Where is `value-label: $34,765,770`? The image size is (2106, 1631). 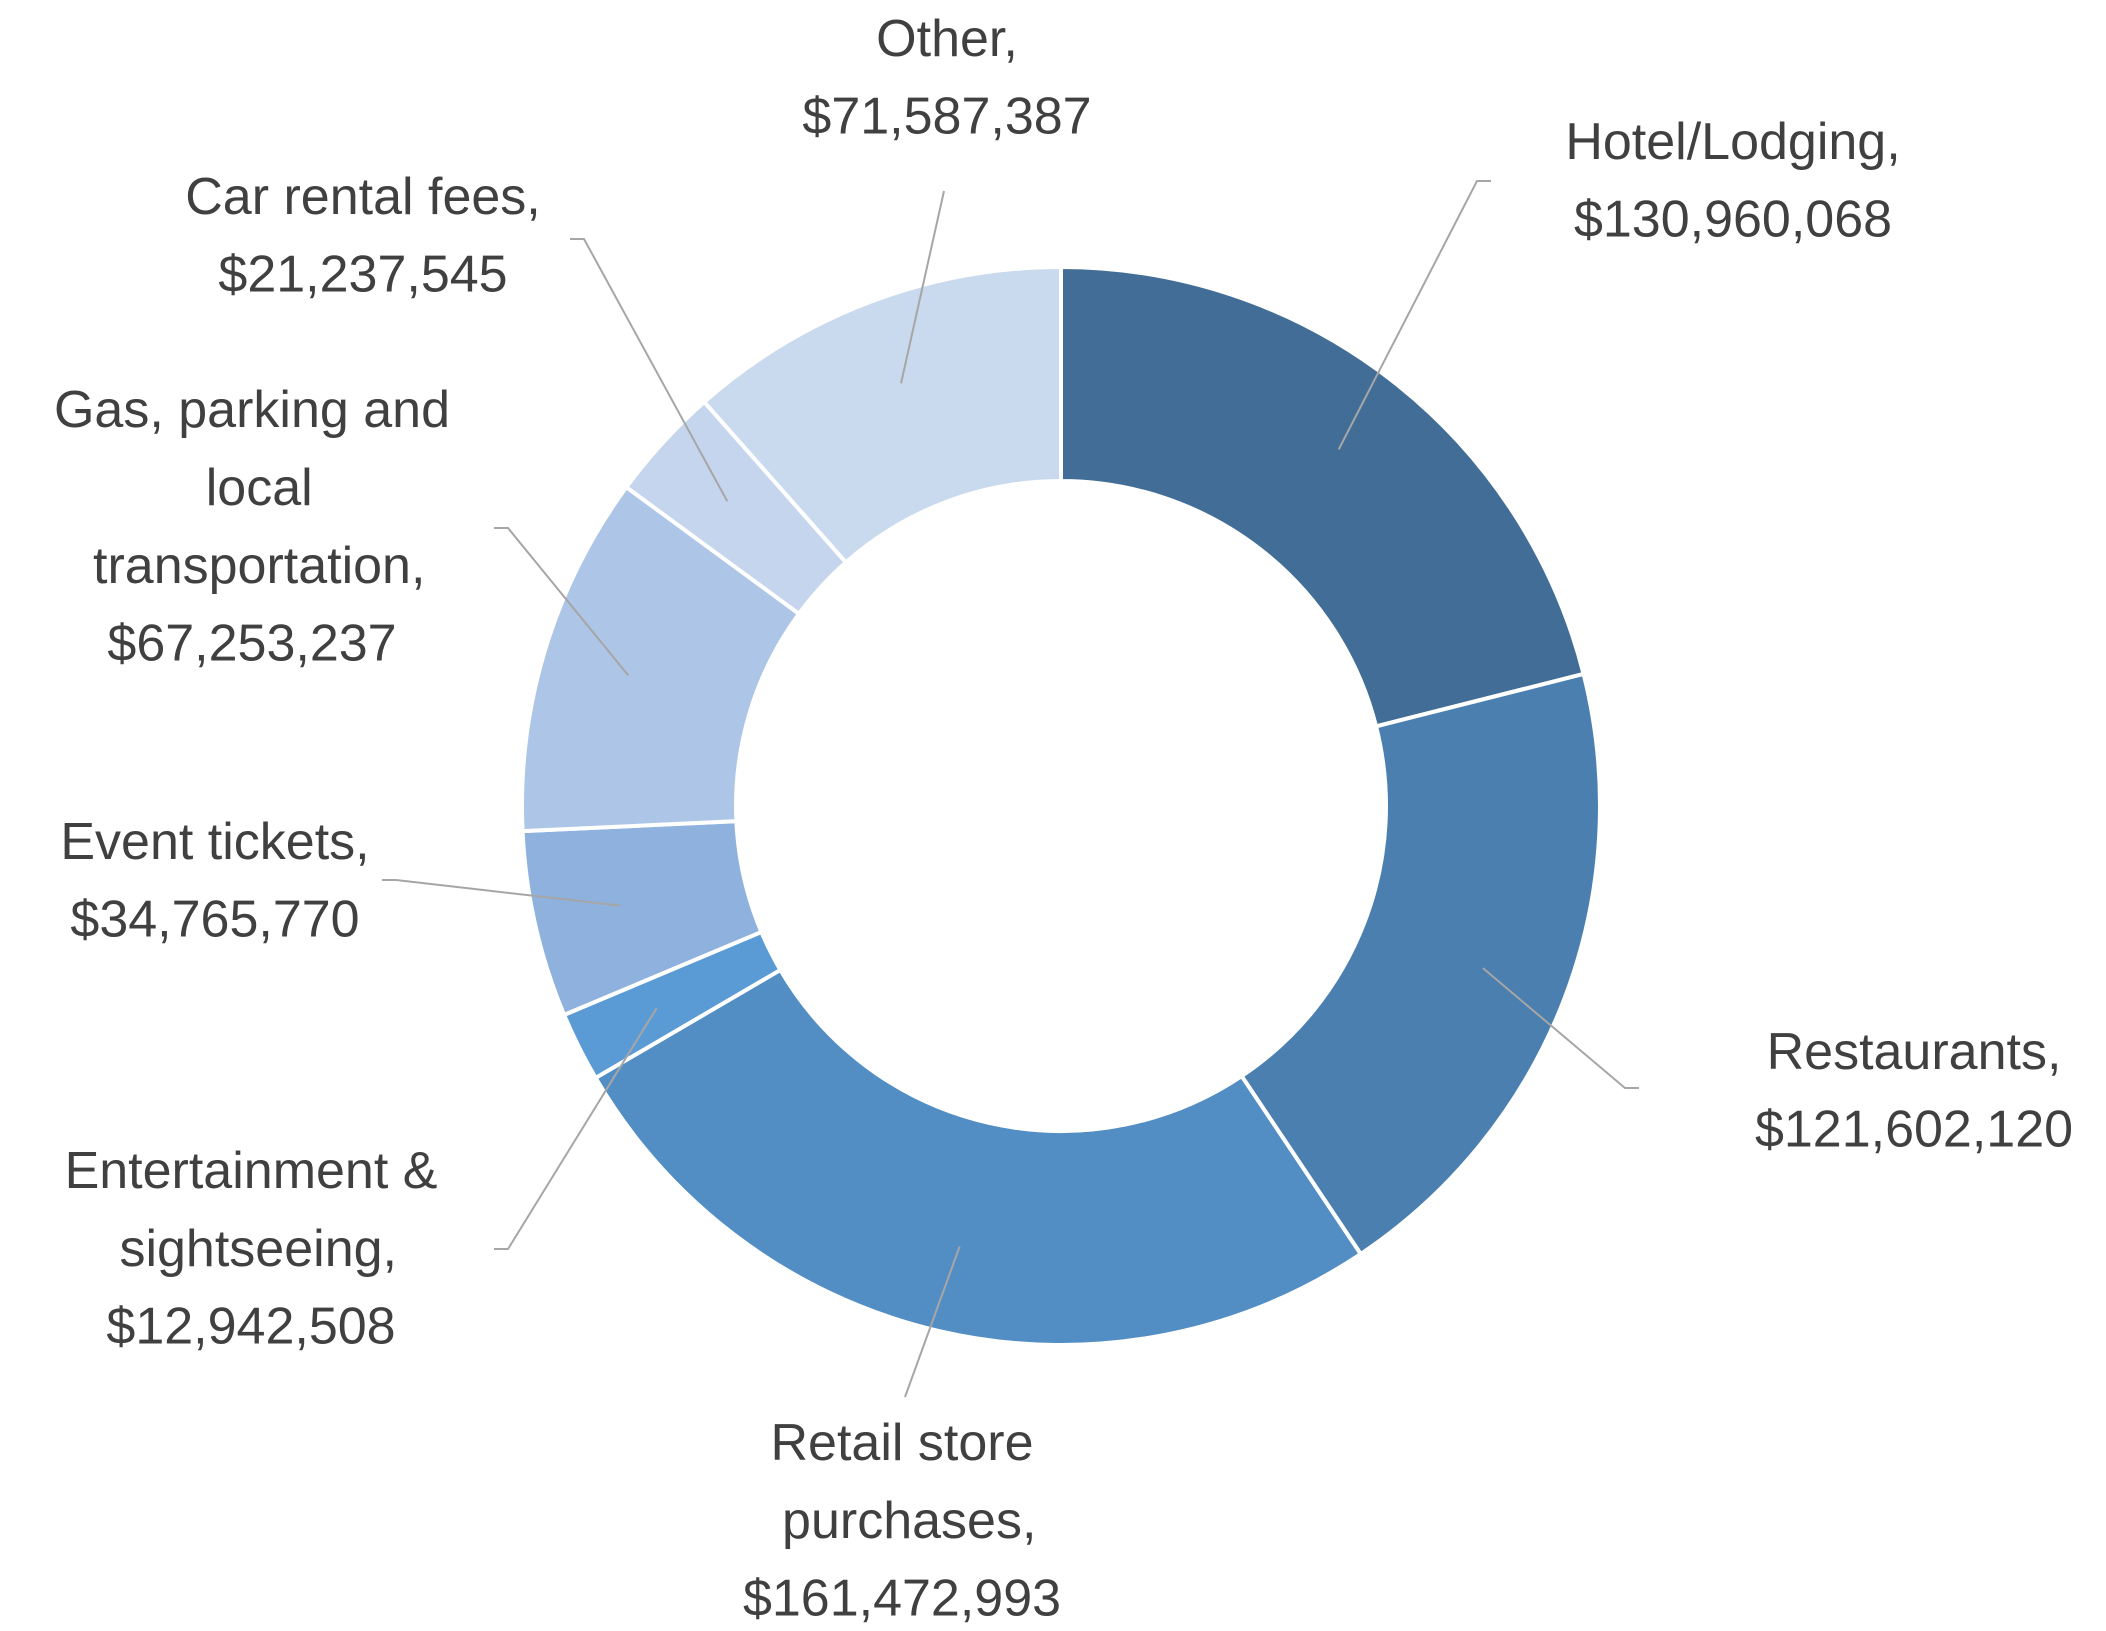 value-label: $34,765,770 is located at coordinates (214, 920).